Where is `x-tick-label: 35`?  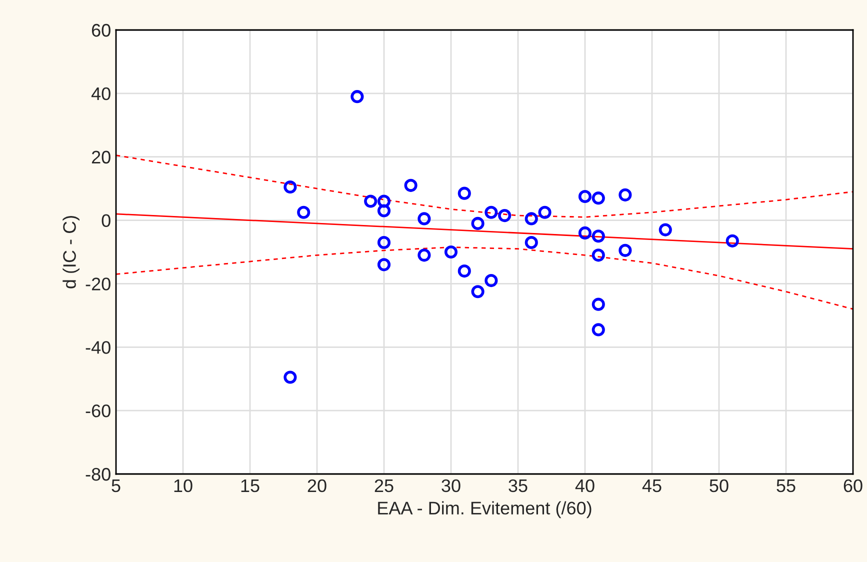
x-tick-label: 35 is located at coordinates (518, 485).